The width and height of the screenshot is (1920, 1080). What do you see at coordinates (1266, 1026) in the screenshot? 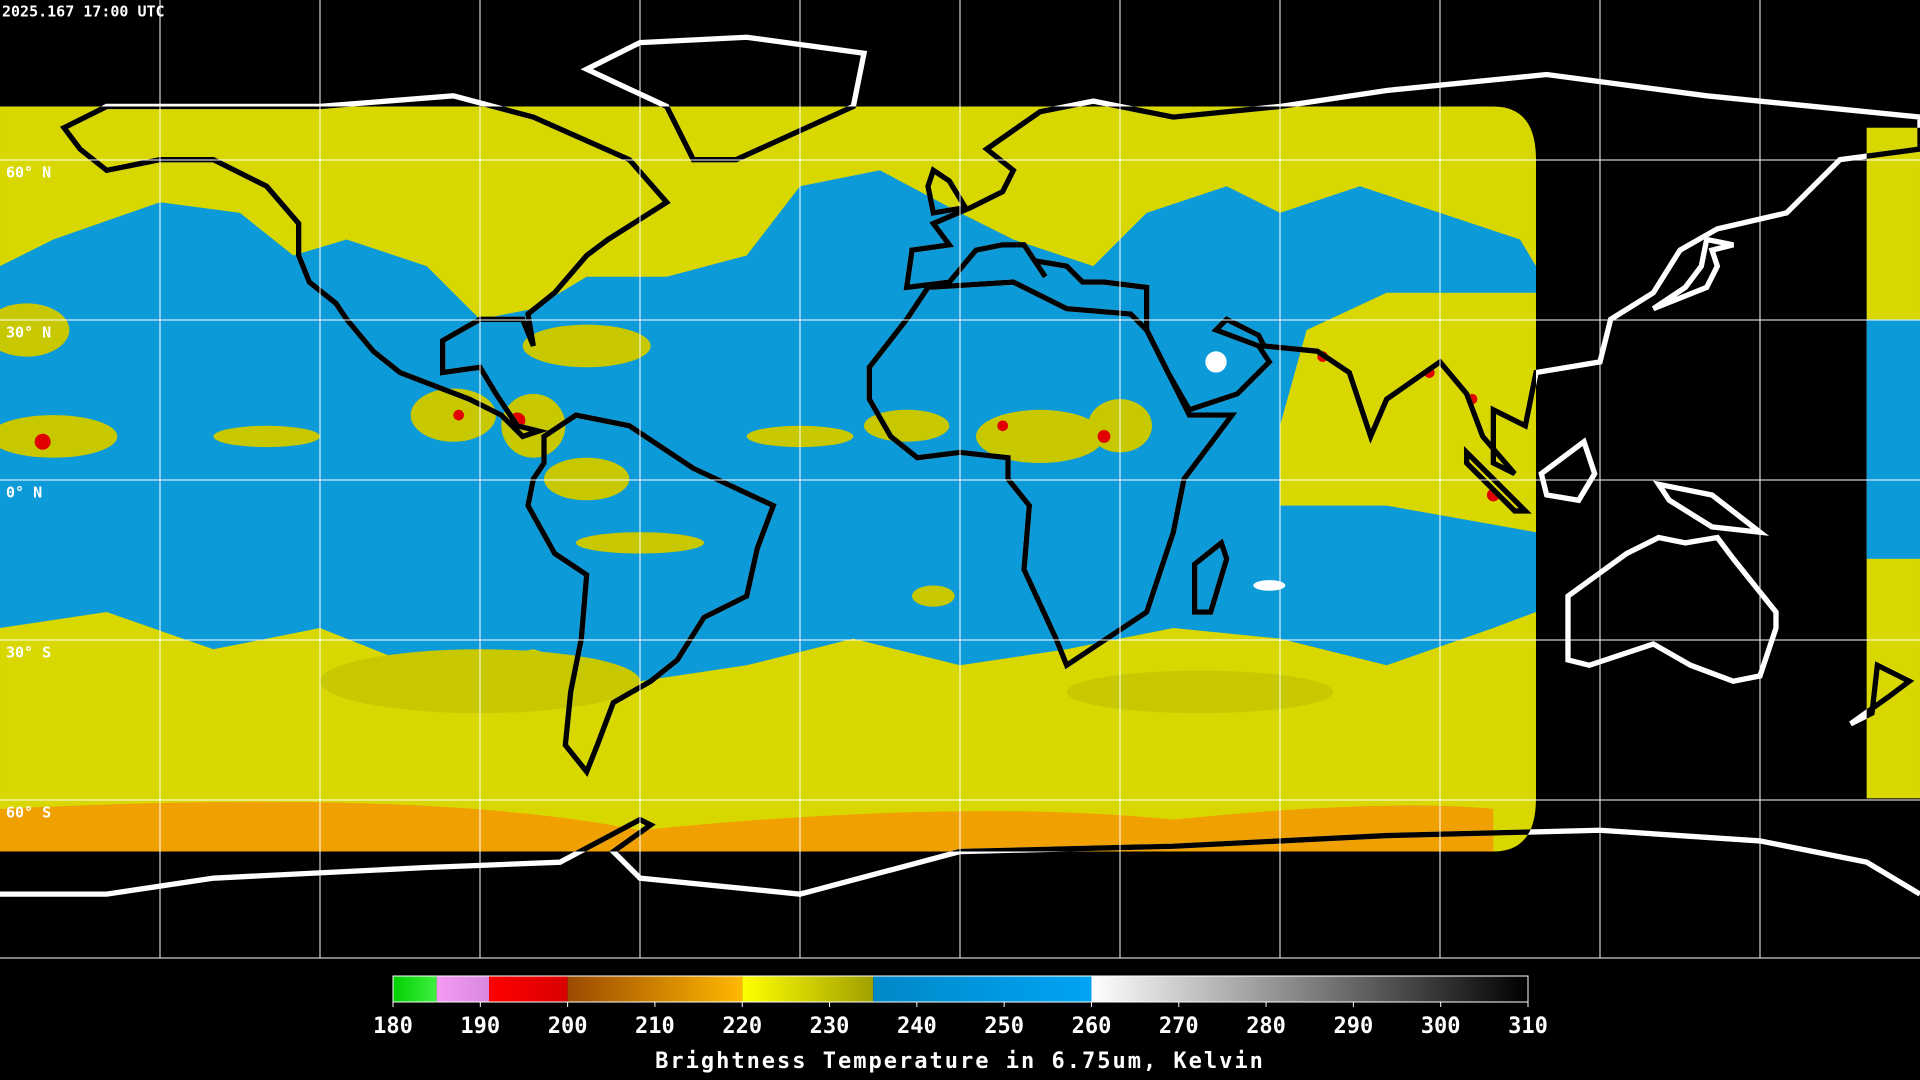
I see `colorbar-tick-label: 280` at bounding box center [1266, 1026].